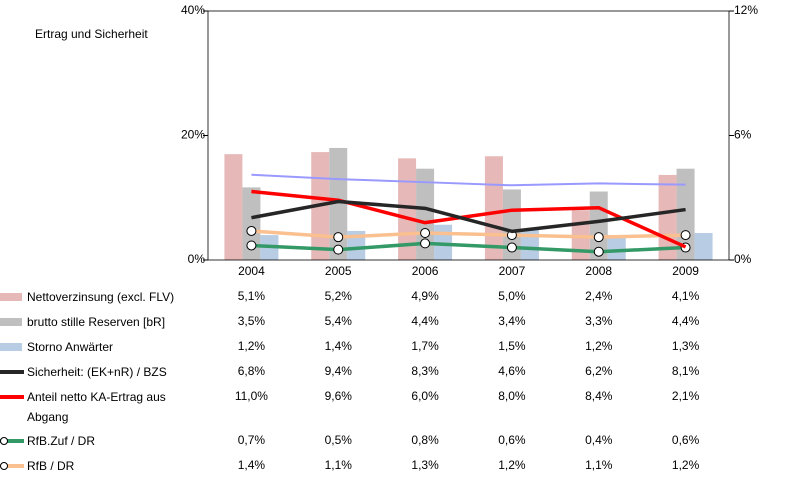 The image size is (789, 480). I want to click on value-label: 8,0%, so click(512, 396).